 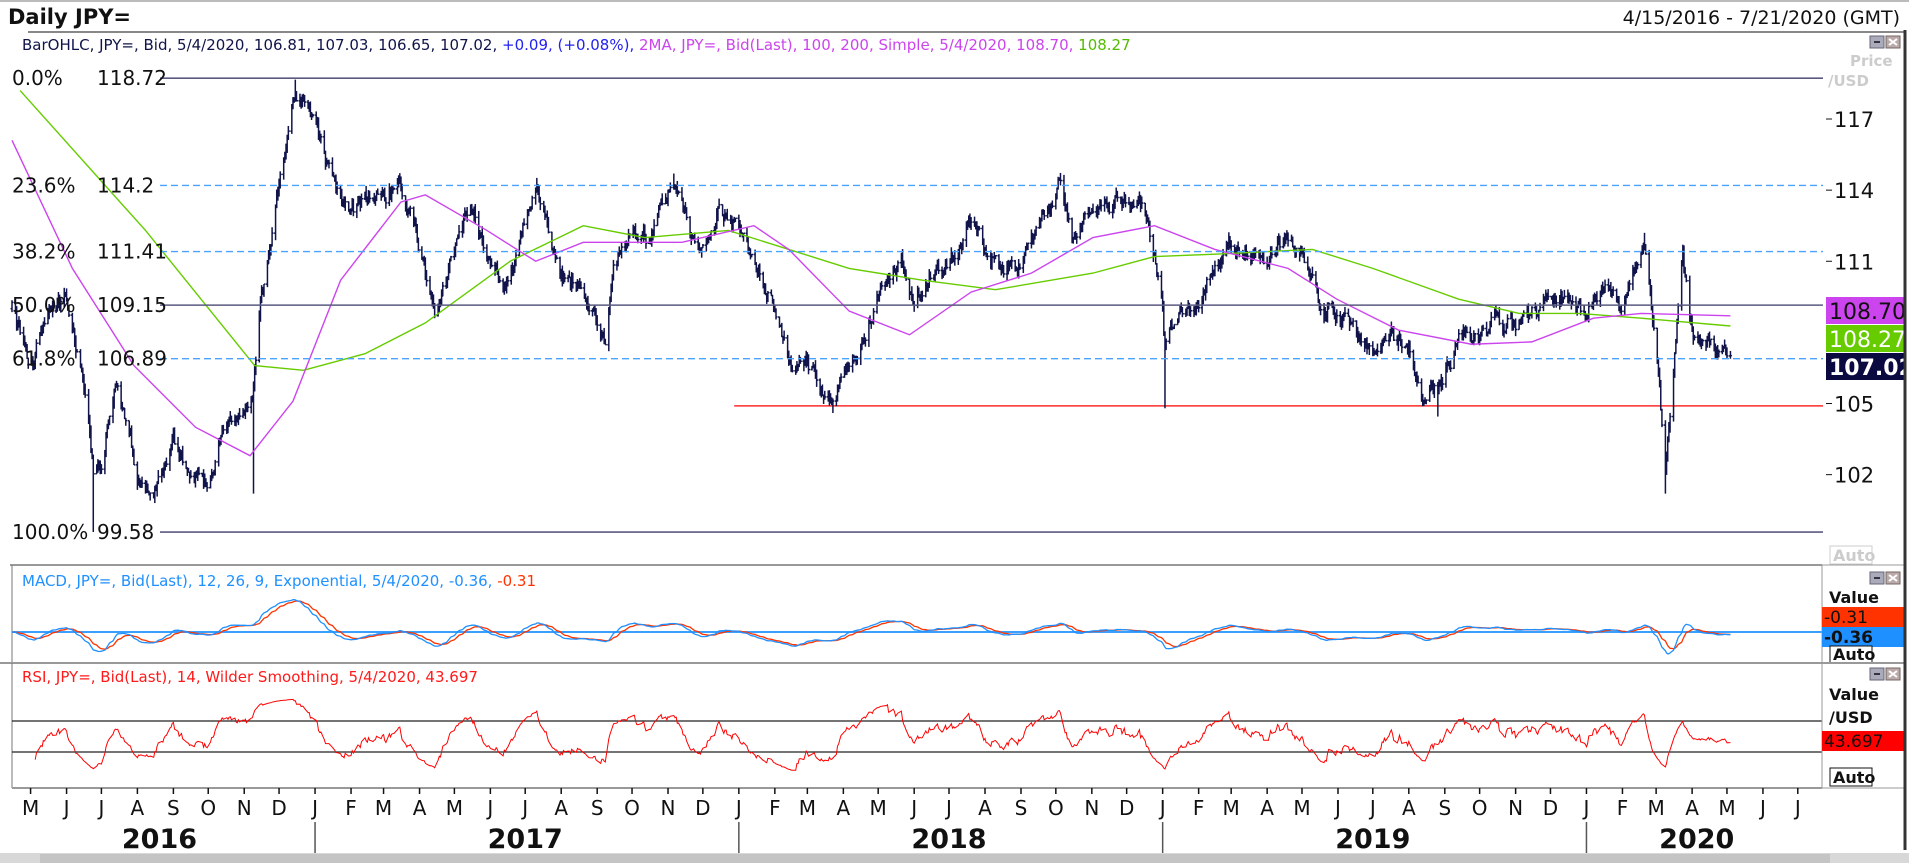 I want to click on macd-legend-signal: -0.31, so click(x=514, y=581).